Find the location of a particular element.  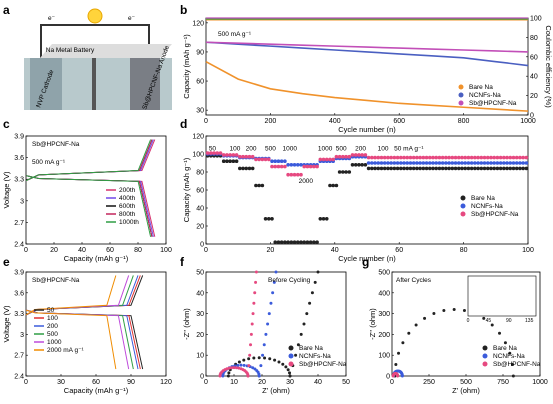

plot-frame-c is located at coordinates (96, 190).